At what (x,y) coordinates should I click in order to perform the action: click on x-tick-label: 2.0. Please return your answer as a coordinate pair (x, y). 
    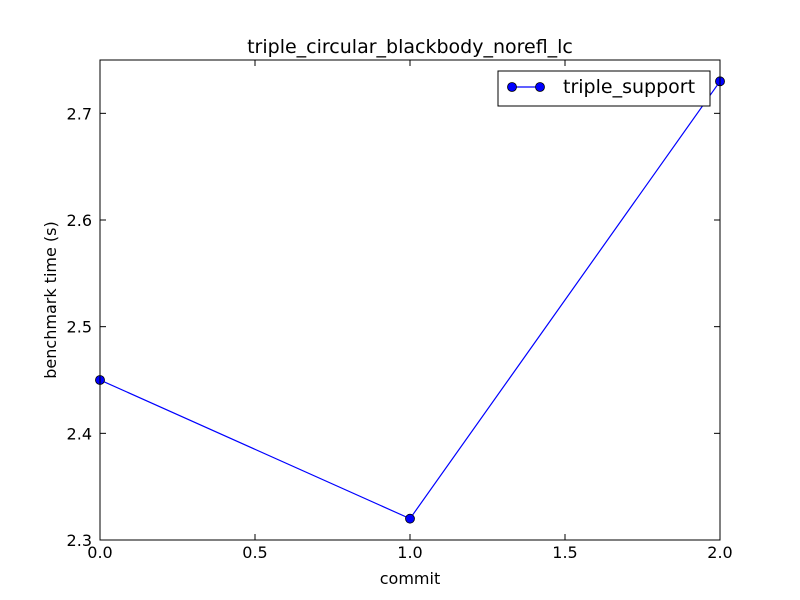
    Looking at the image, I should click on (719, 552).